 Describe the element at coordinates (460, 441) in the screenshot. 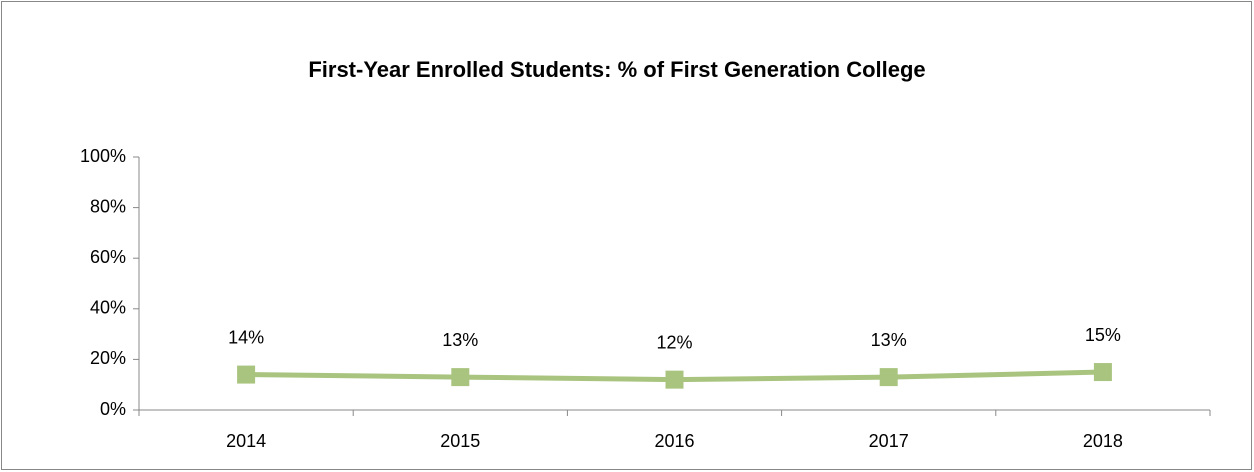

I see `x-tick-label: 2015` at that location.